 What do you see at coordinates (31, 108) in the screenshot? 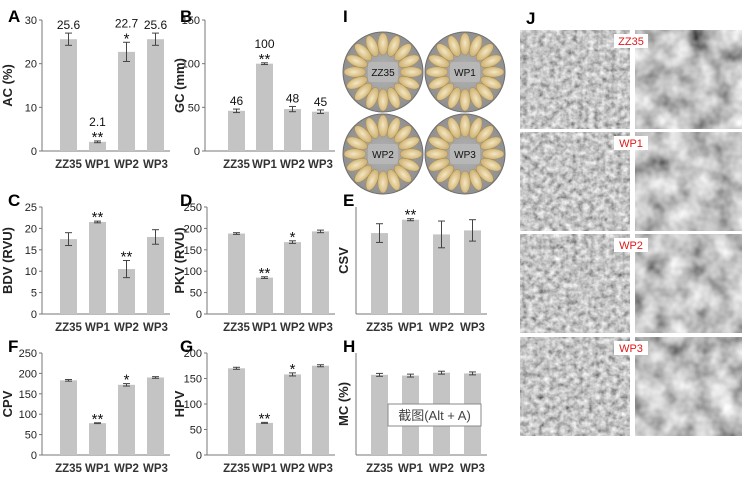
I see `y-tick-label: 10` at bounding box center [31, 108].